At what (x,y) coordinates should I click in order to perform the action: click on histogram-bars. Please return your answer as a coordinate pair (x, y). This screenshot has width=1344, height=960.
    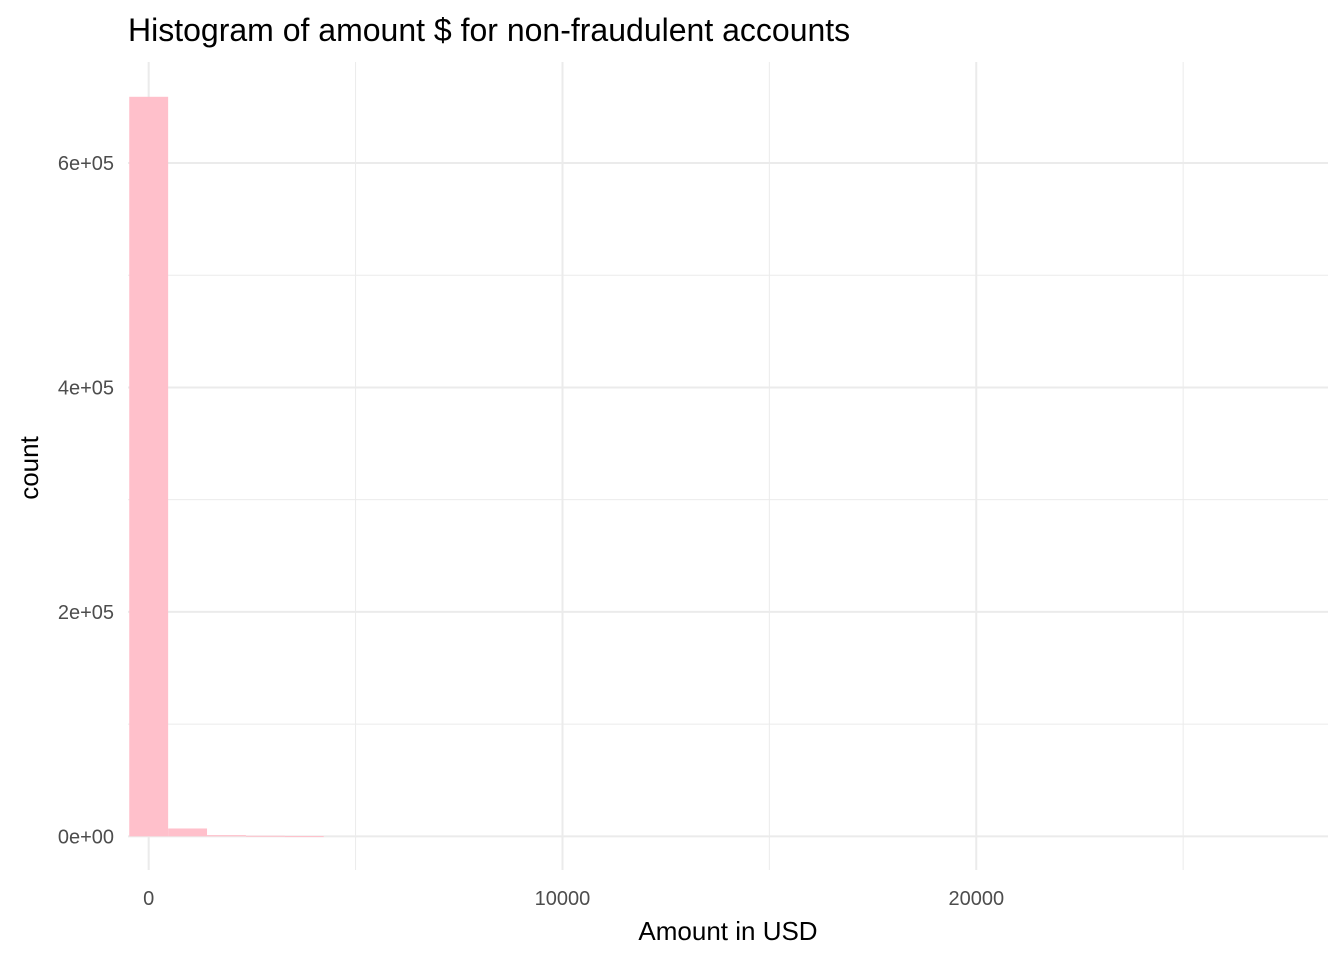
    Looking at the image, I should click on (226, 467).